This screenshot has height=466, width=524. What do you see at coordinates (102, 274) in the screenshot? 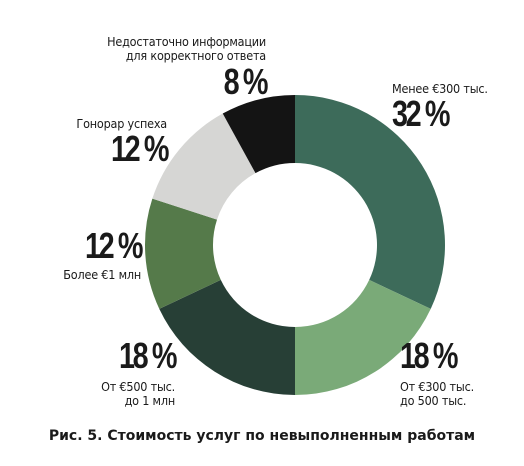
I see `slice-label-text: Более €1 млн` at bounding box center [102, 274].